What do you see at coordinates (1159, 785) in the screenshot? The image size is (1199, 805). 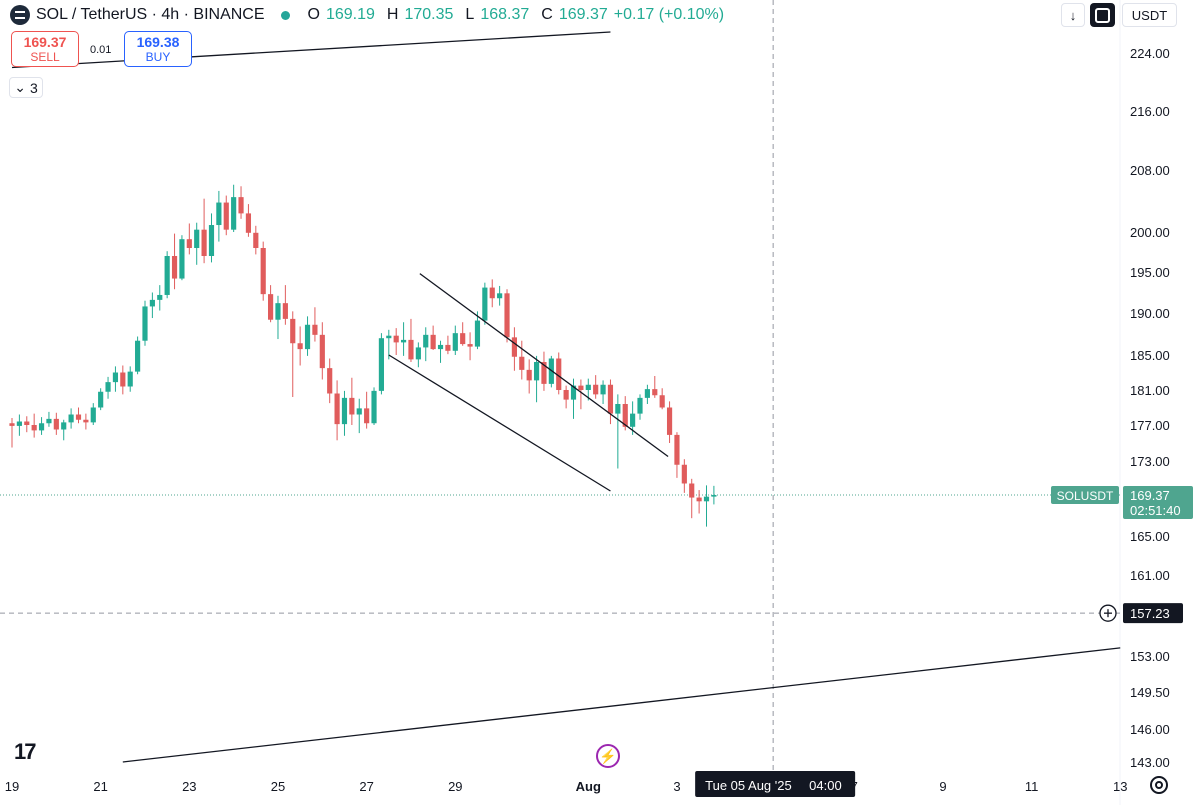 I see `gear-icon` at bounding box center [1159, 785].